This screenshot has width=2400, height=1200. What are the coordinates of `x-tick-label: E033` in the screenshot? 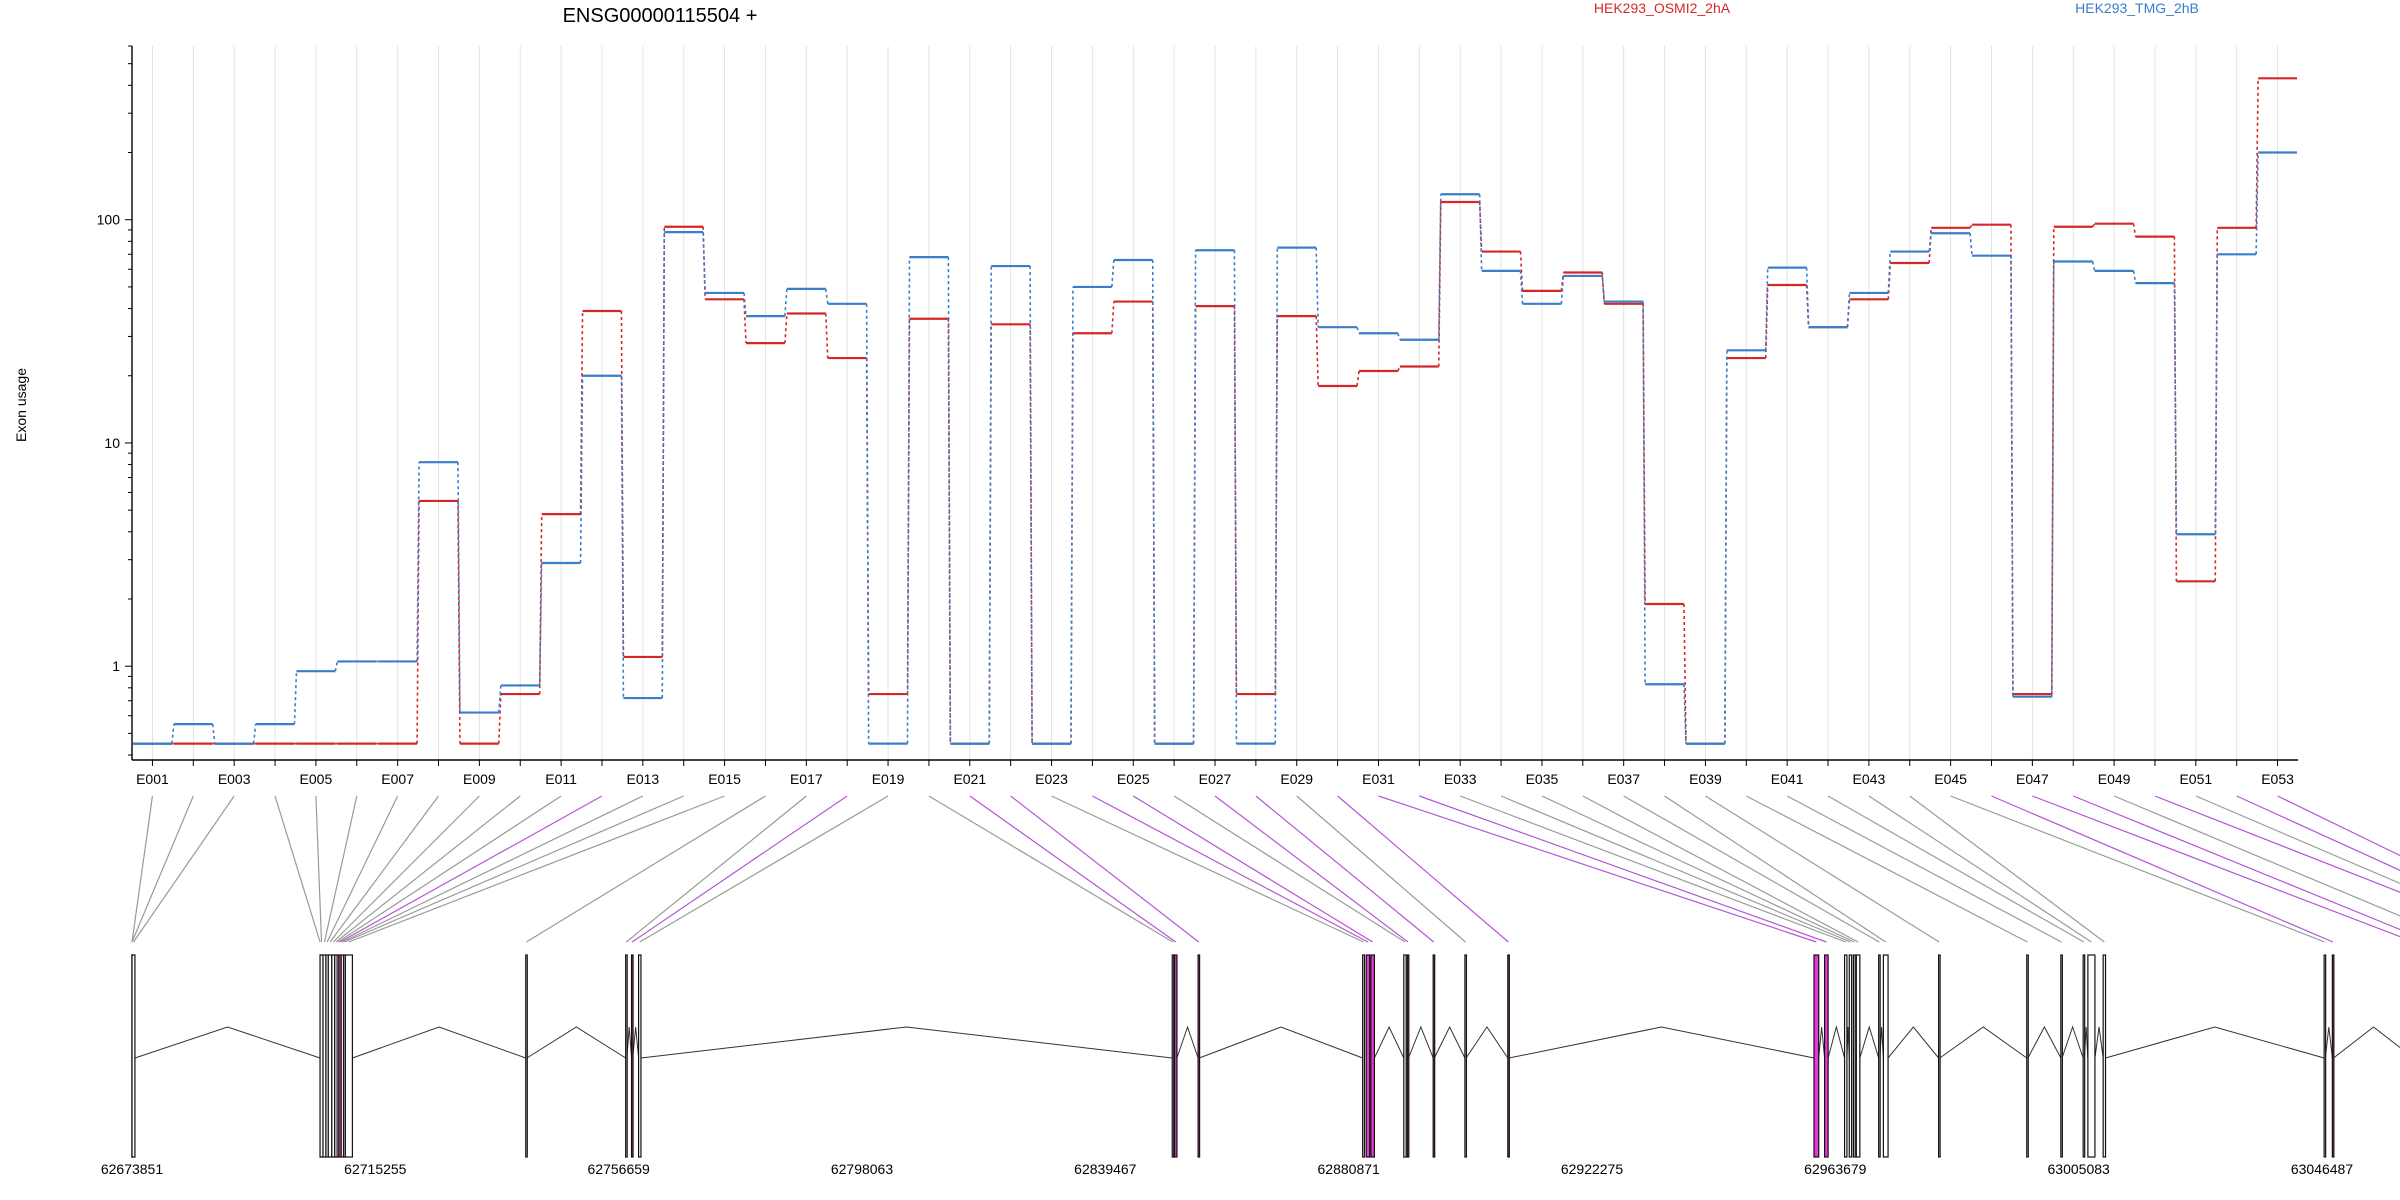 It's located at (1460, 779).